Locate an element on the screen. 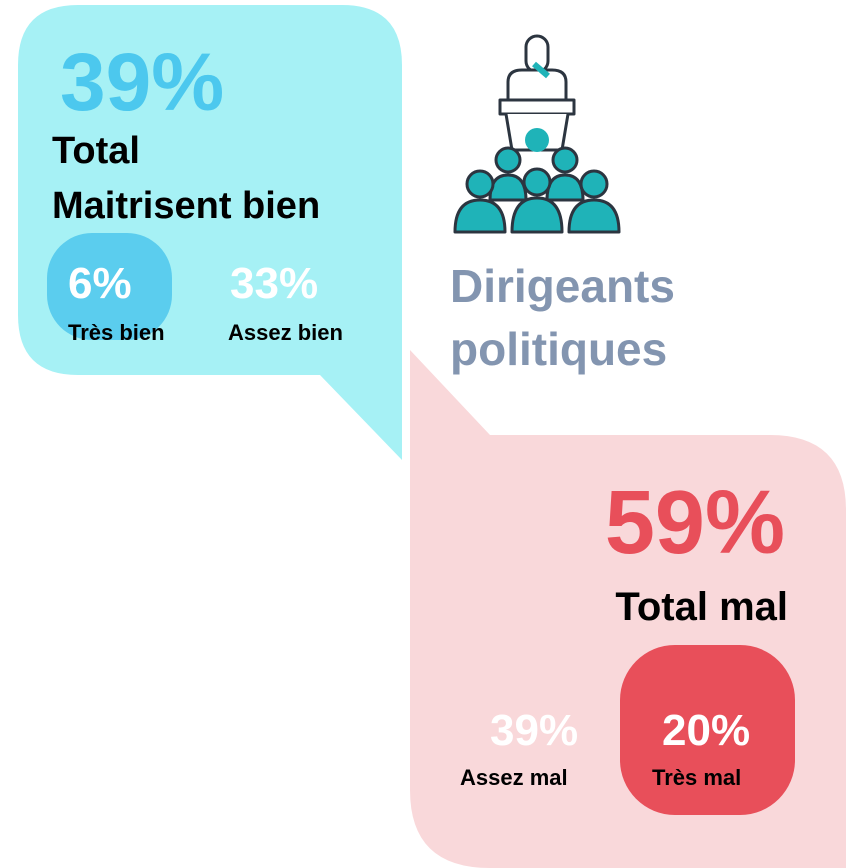 The image size is (846, 868). item-value: 39% is located at coordinates (534, 730).